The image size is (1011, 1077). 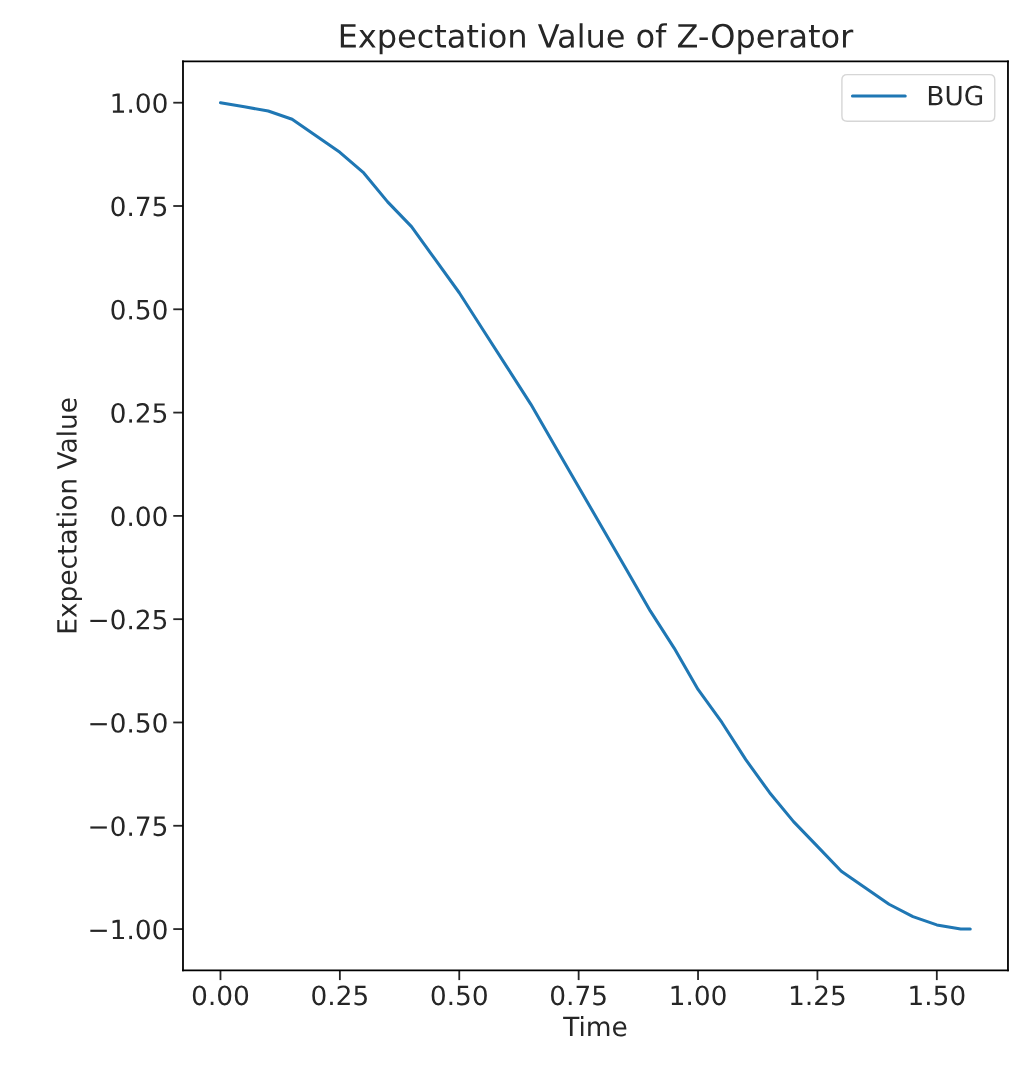 I want to click on y-tick-label: 0.00, so click(x=139, y=516).